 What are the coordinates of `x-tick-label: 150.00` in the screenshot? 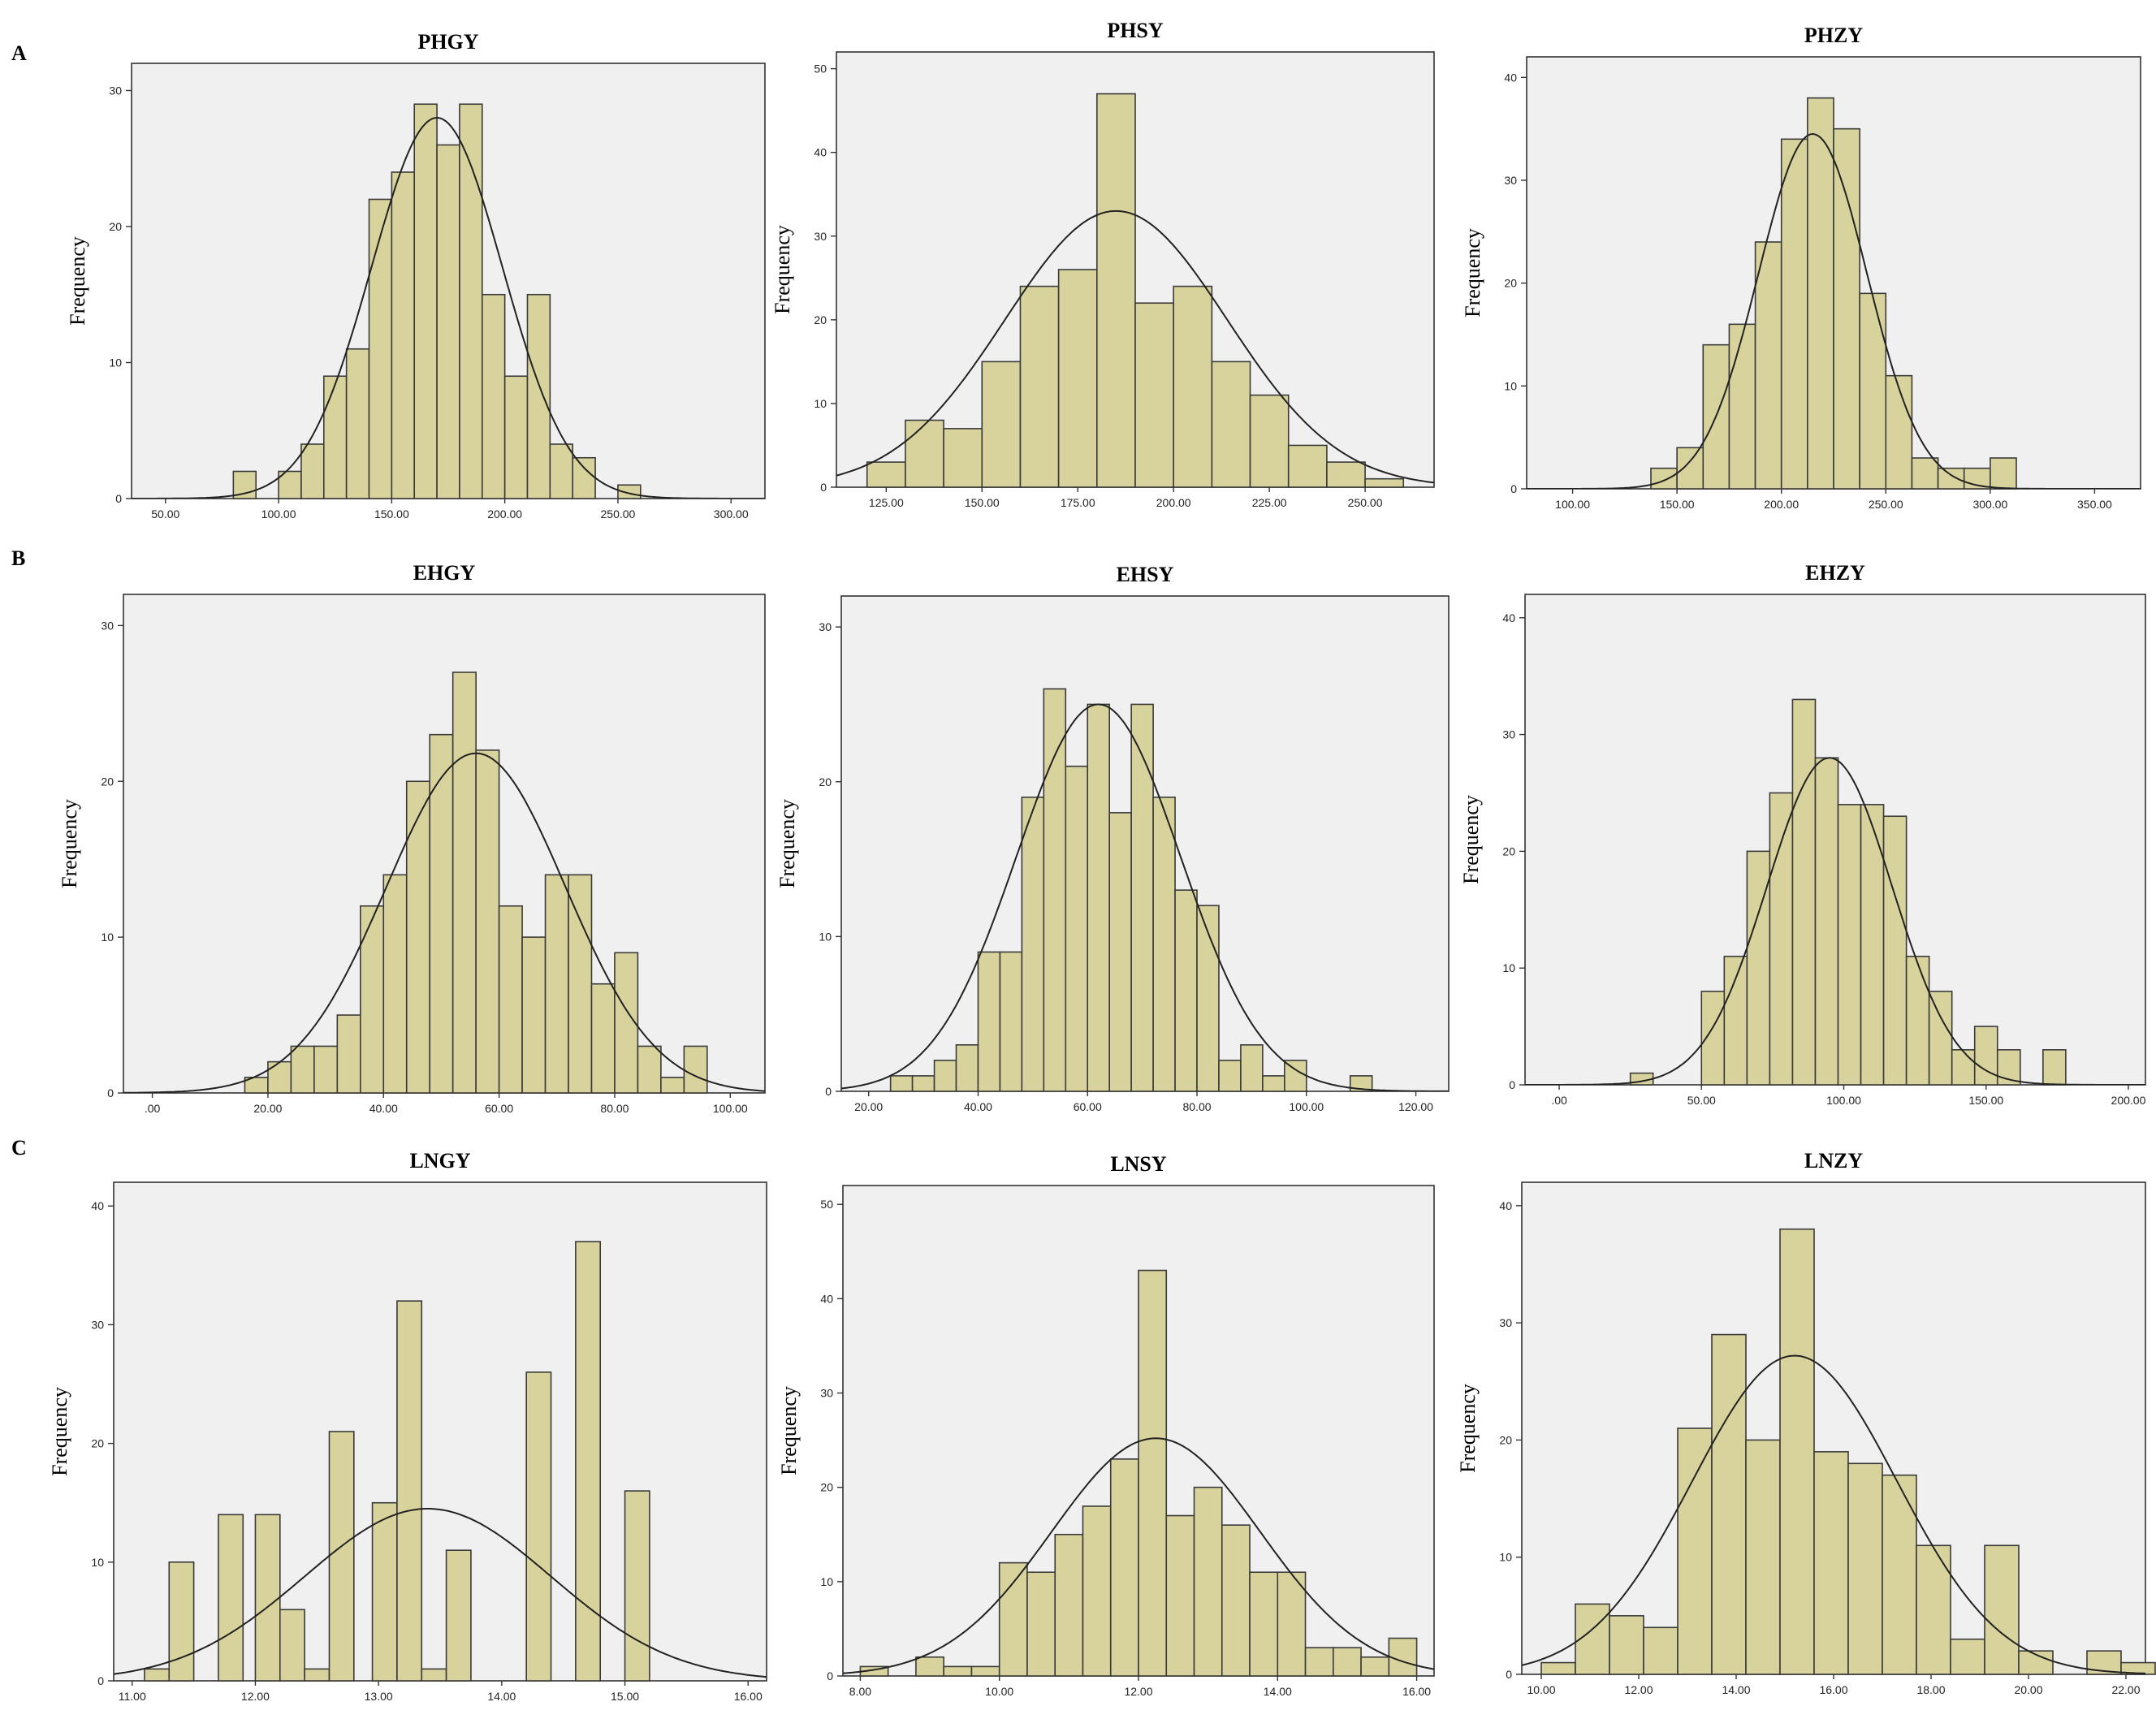 It's located at (1677, 504).